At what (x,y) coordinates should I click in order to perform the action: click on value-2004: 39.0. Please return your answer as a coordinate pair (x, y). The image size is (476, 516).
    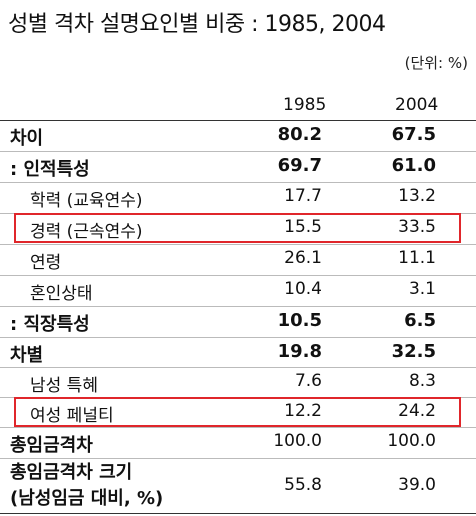
    Looking at the image, I should click on (417, 485).